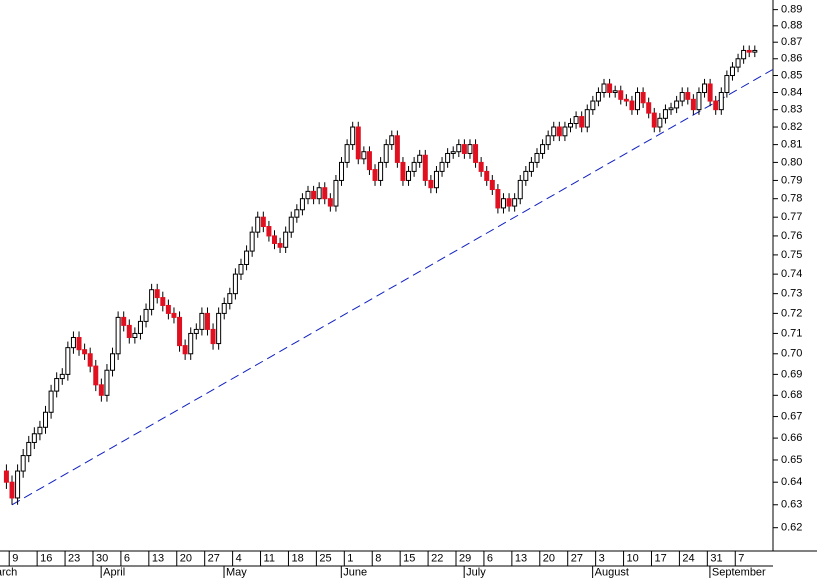  What do you see at coordinates (612, 572) in the screenshot?
I see `month-label: August` at bounding box center [612, 572].